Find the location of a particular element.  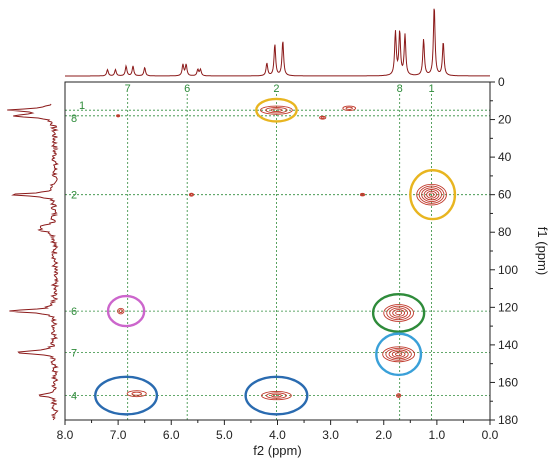

f1-peak-label: 4 is located at coordinates (74, 397).